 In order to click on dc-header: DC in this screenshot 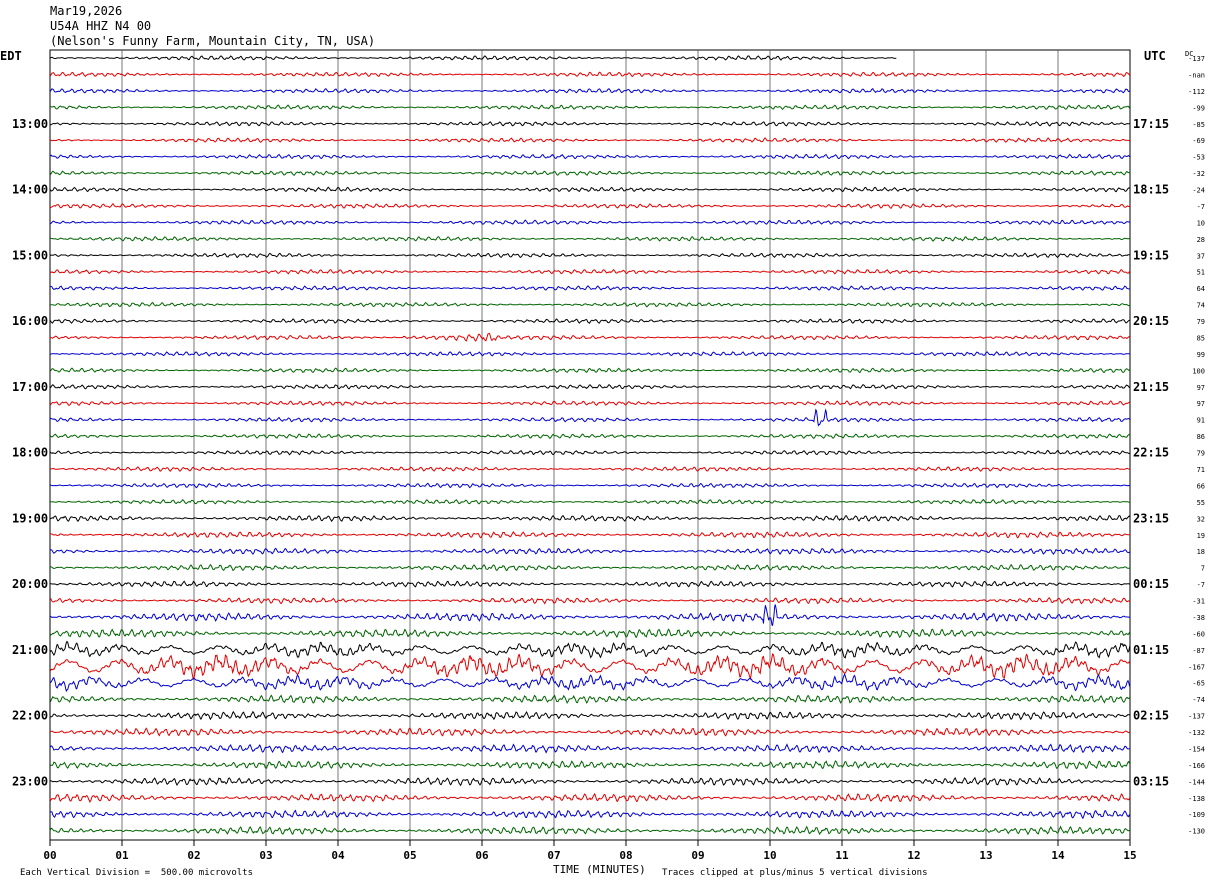, I will do `click(1189, 54)`.